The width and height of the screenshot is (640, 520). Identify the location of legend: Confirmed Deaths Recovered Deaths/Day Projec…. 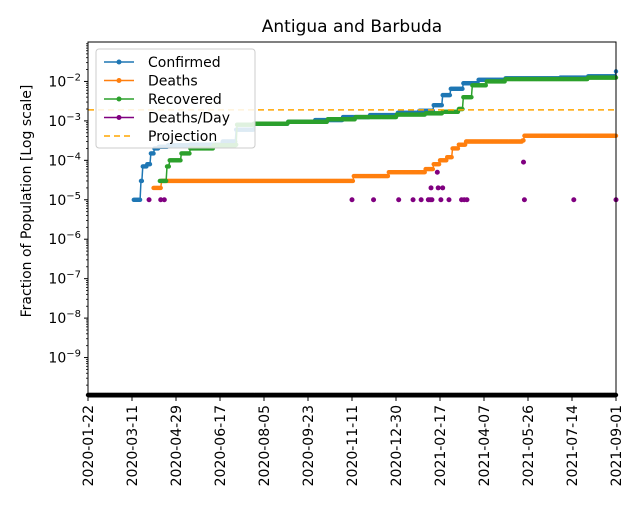
(175, 98).